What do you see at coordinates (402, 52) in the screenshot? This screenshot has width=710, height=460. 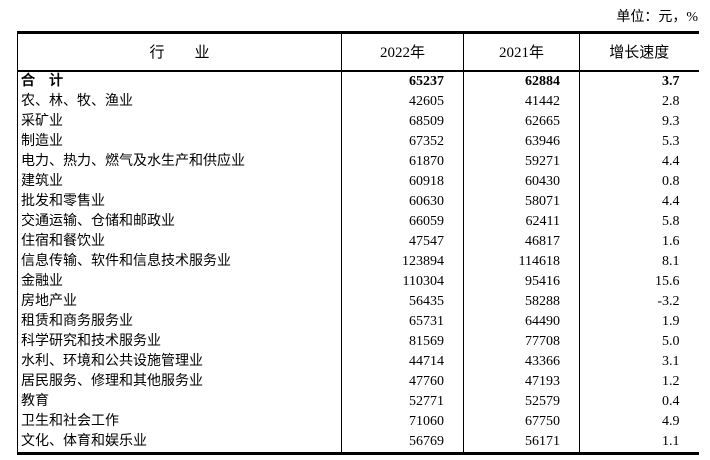 I see `column-header-2022: 2022年` at bounding box center [402, 52].